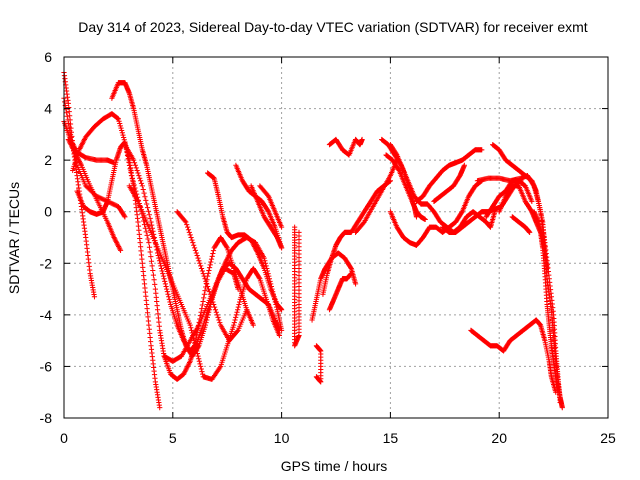 Image resolution: width=640 pixels, height=480 pixels. I want to click on y-tick-label: 6, so click(48, 57).